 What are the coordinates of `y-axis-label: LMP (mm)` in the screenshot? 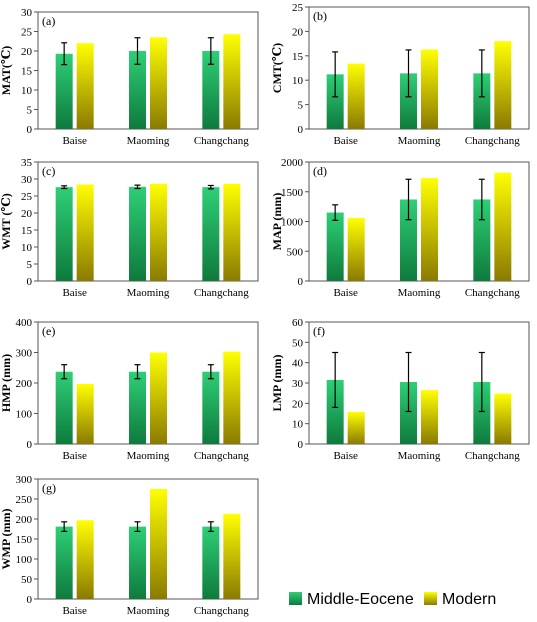 It's located at (277, 383).